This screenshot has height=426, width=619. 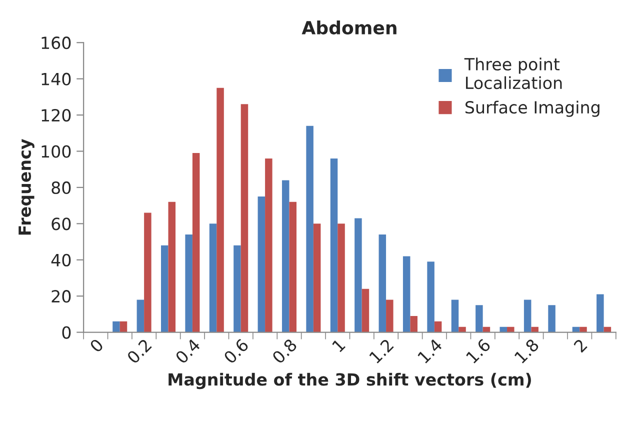 What do you see at coordinates (284, 351) in the screenshot?
I see `x-tick-label: 0.8` at bounding box center [284, 351].